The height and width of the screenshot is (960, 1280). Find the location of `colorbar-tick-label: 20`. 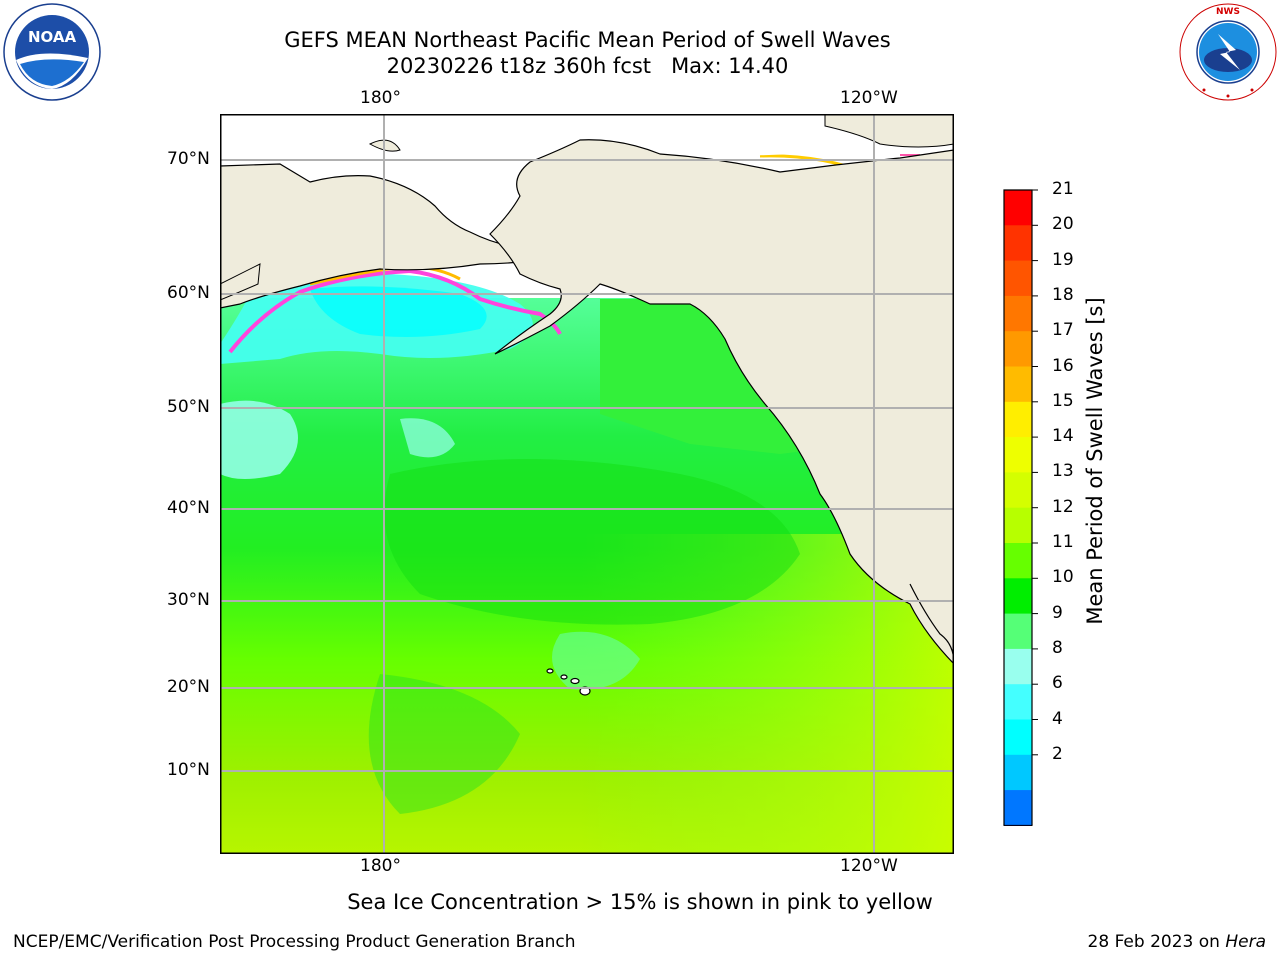

colorbar-tick-label: 20 is located at coordinates (1063, 224).